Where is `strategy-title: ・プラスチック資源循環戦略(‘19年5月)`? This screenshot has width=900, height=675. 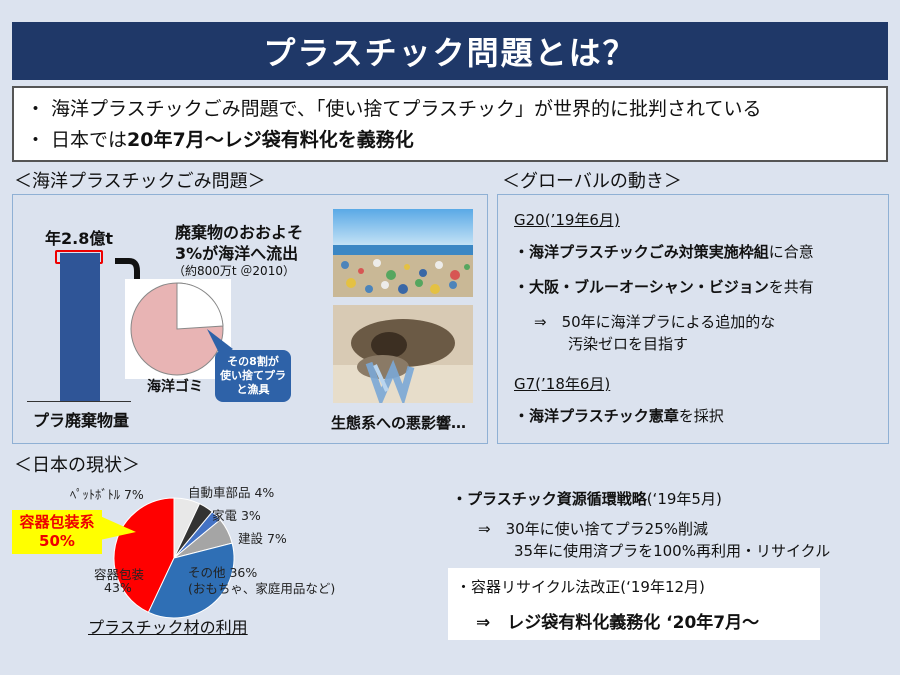
strategy-title: ・プラスチック資源循環戦略(‘19年5月) is located at coordinates (587, 498).